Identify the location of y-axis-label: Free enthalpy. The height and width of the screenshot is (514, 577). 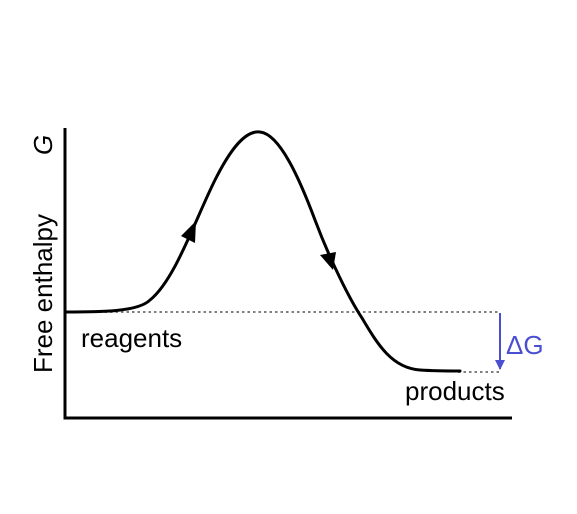
(43, 293).